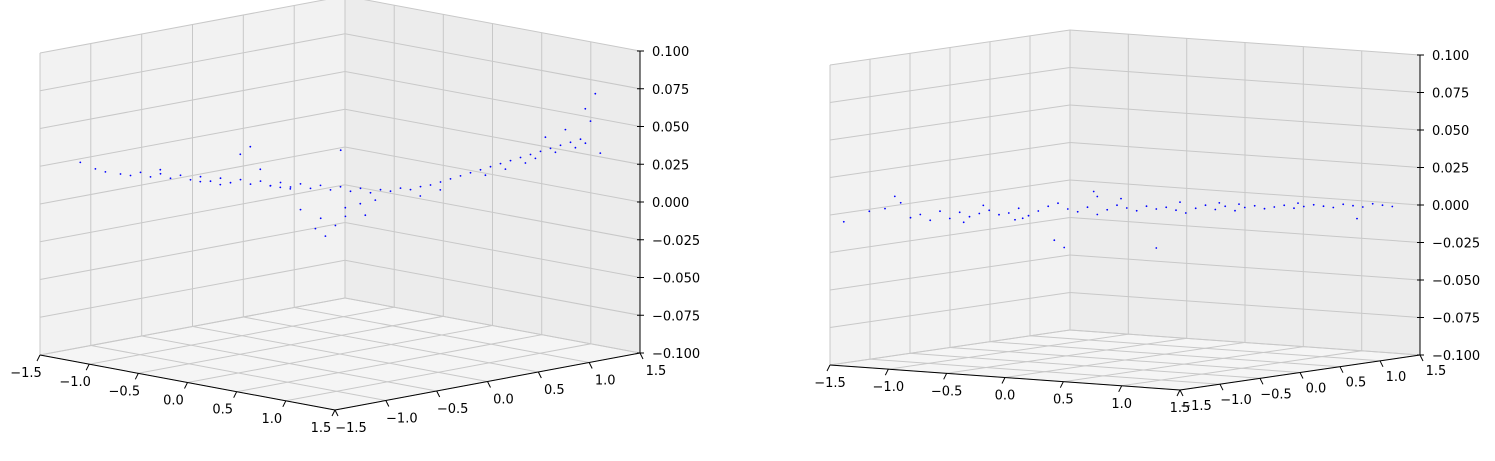  I want to click on y-tick-label: −0.5, so click(1276, 394).